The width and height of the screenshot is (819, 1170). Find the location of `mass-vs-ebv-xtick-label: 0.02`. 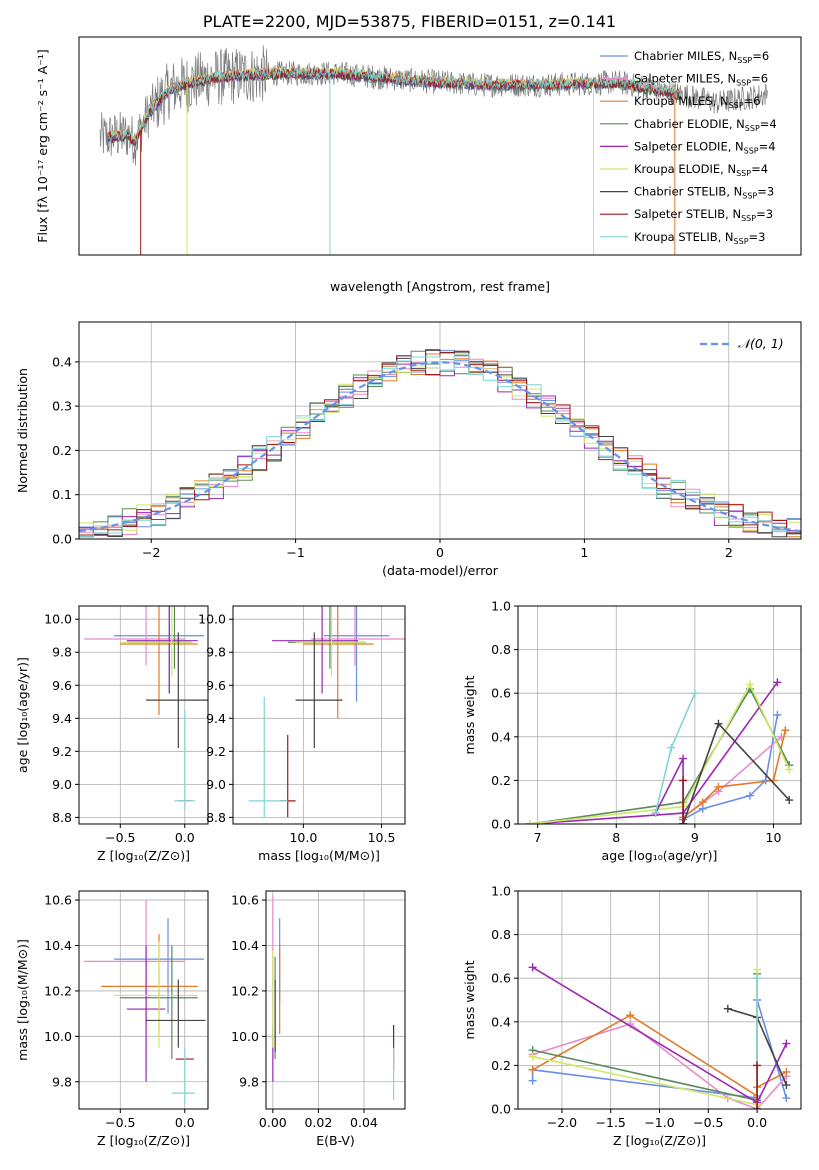

mass-vs-ebv-xtick-label: 0.02 is located at coordinates (318, 1122).